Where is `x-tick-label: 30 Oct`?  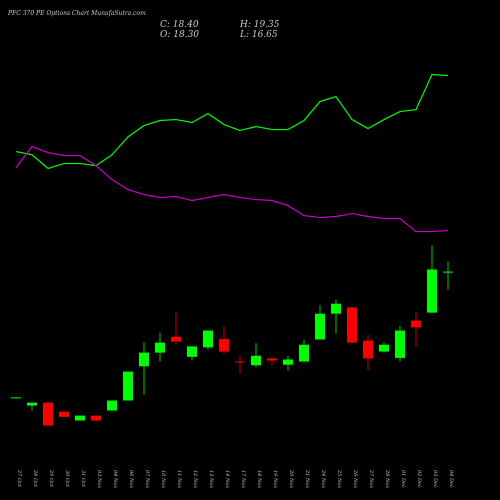
x-tick-label: 30 Oct is located at coordinates (67, 479).